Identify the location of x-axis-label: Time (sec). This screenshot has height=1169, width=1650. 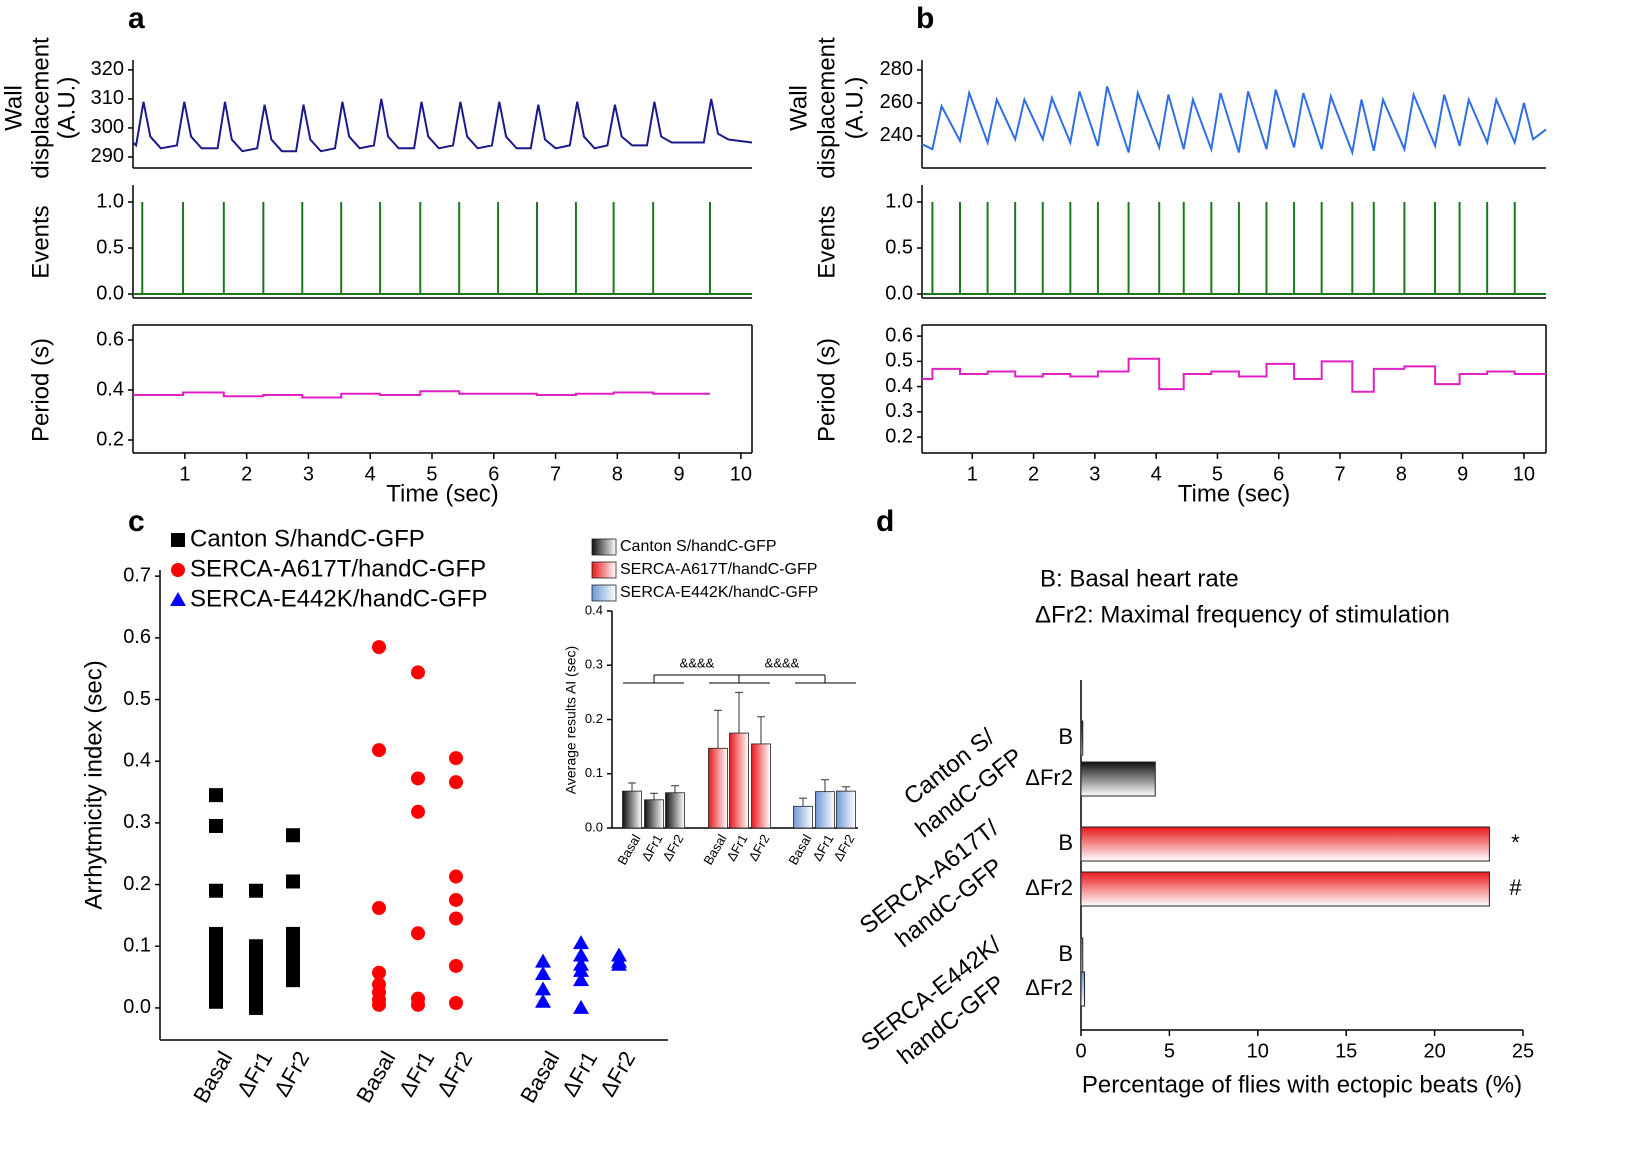
(1234, 493).